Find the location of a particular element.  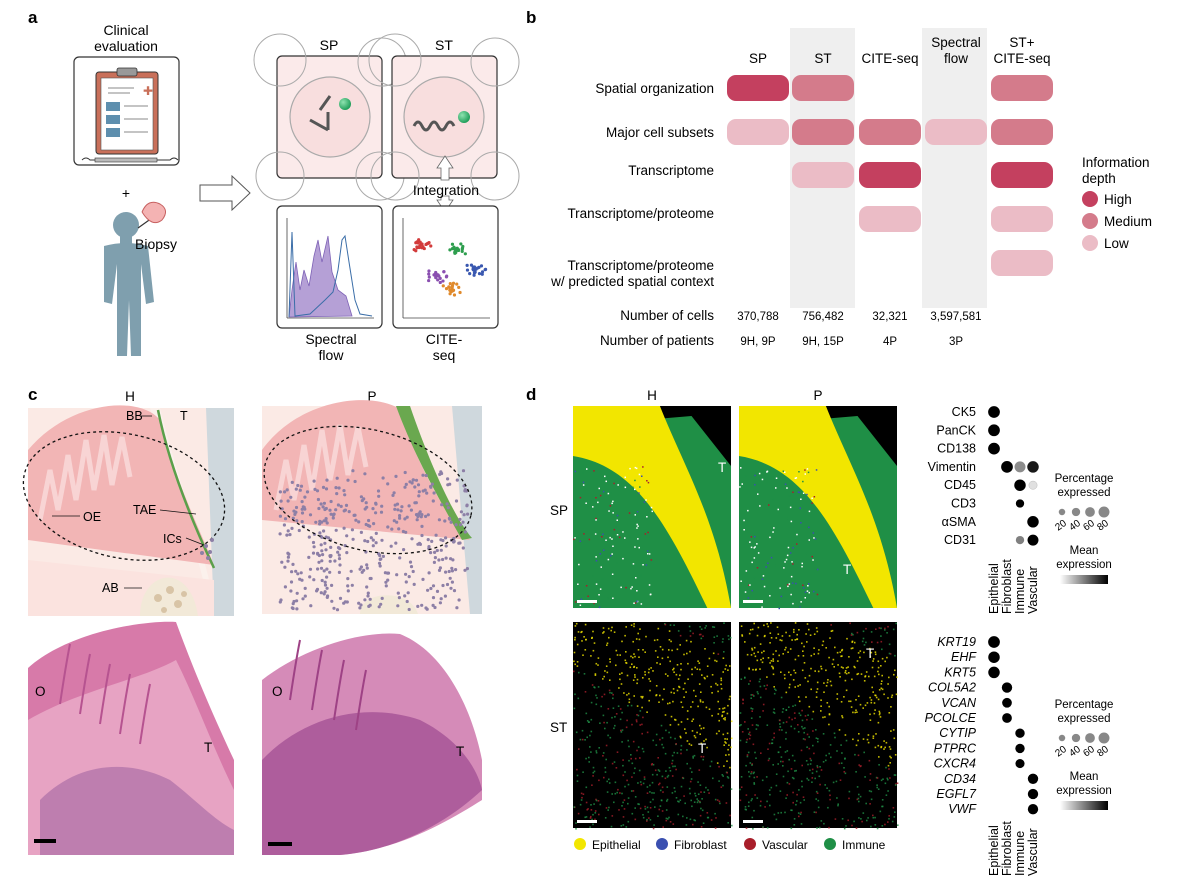

column-header-spectral-flow-line1: Spectral is located at coordinates (956, 42).